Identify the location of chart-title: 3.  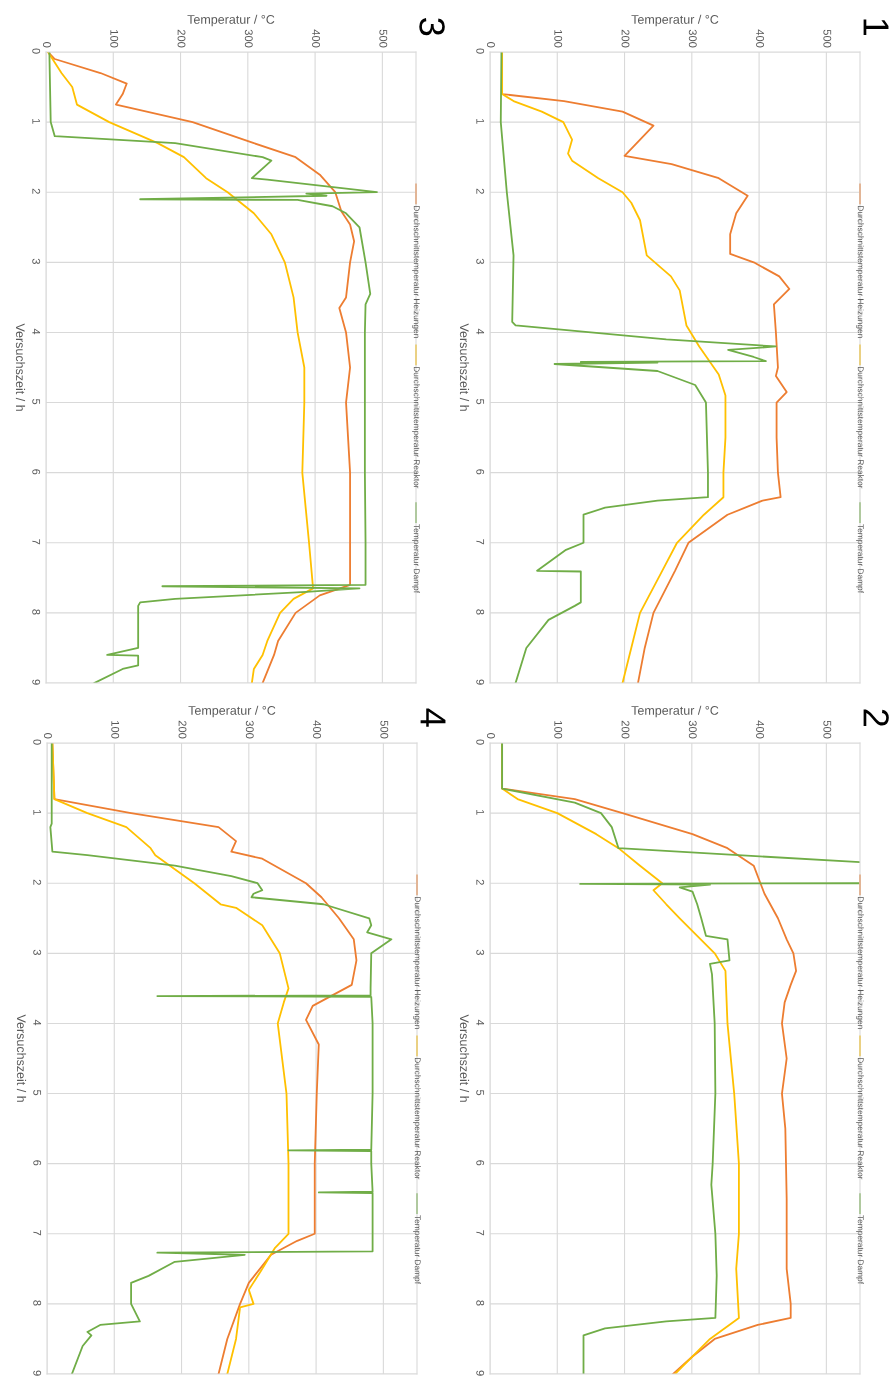
(432, 27).